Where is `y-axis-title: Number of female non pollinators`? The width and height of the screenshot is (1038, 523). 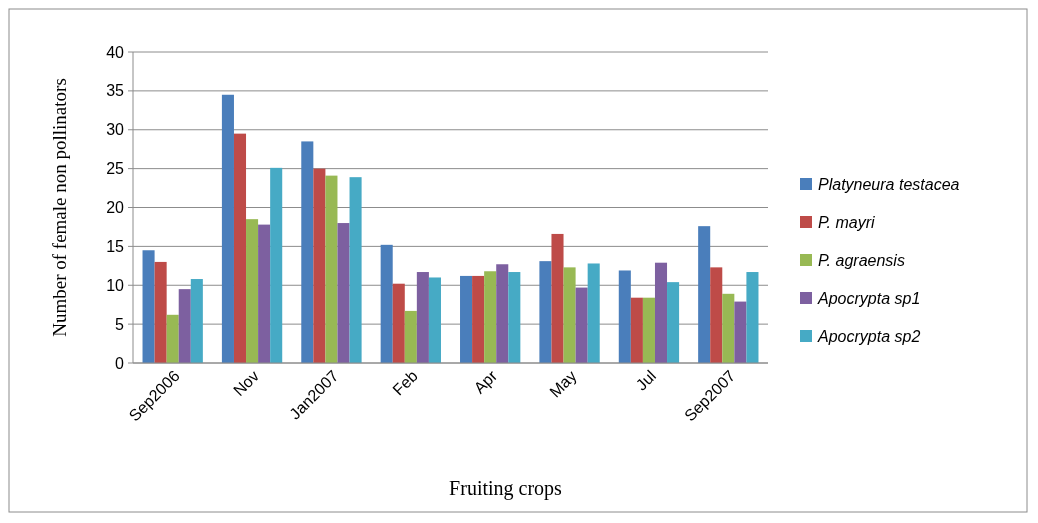
y-axis-title: Number of female non pollinators is located at coordinates (59, 207).